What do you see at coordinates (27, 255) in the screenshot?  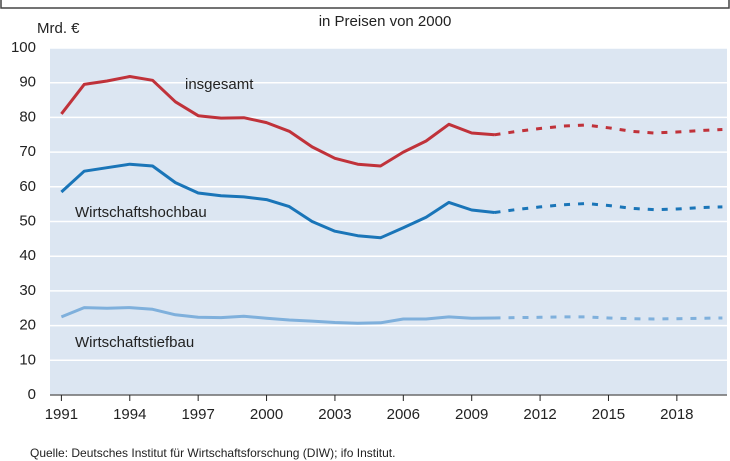 I see `y-tick-label: 40` at bounding box center [27, 255].